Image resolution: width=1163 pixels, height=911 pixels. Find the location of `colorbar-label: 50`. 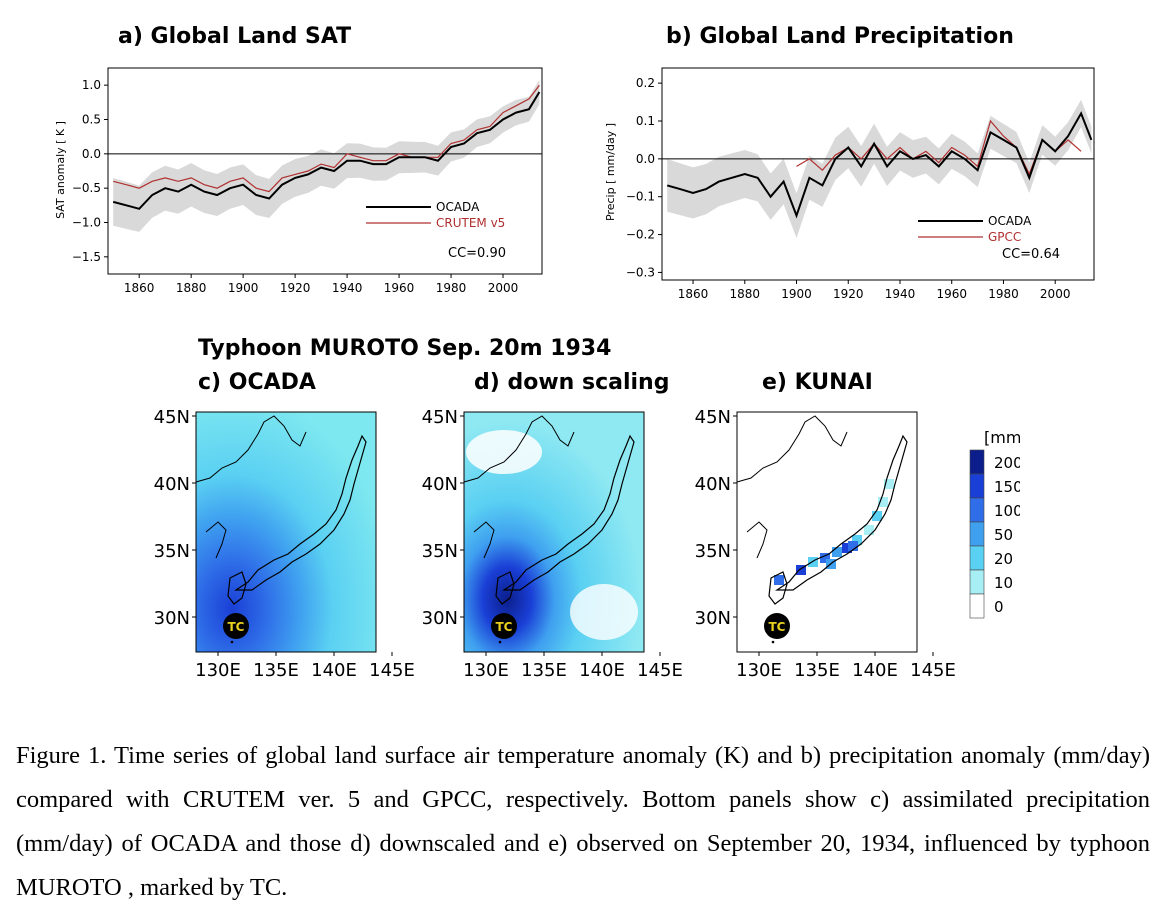

colorbar-label: 50 is located at coordinates (1003, 535).